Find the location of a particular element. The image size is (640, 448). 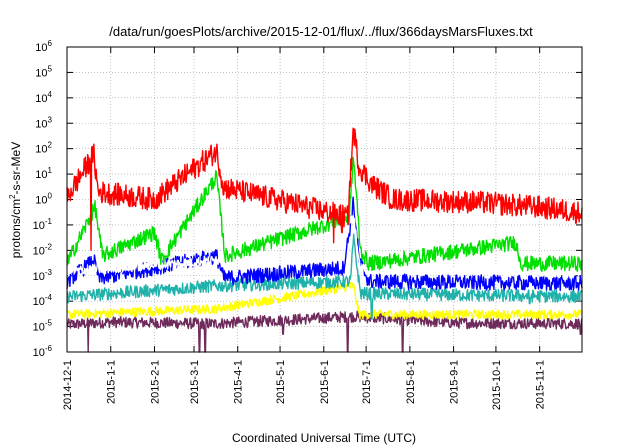

x-tick-label: 2015-5-1 is located at coordinates (281, 382).